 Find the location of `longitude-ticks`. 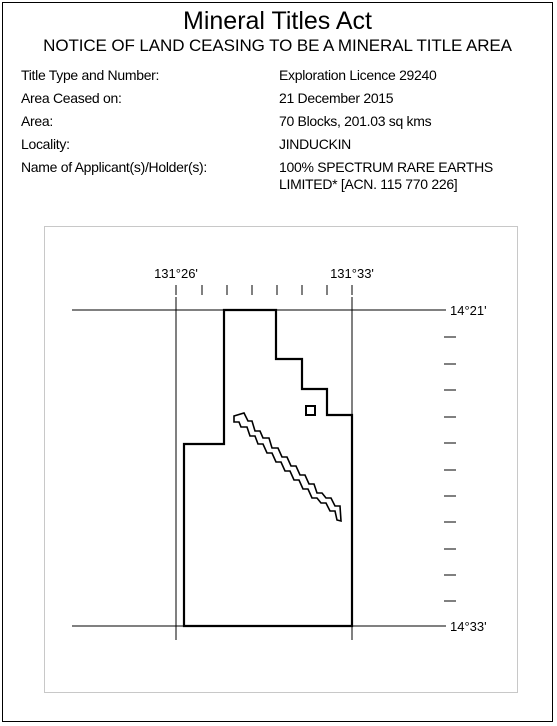

longitude-ticks is located at coordinates (264, 290).